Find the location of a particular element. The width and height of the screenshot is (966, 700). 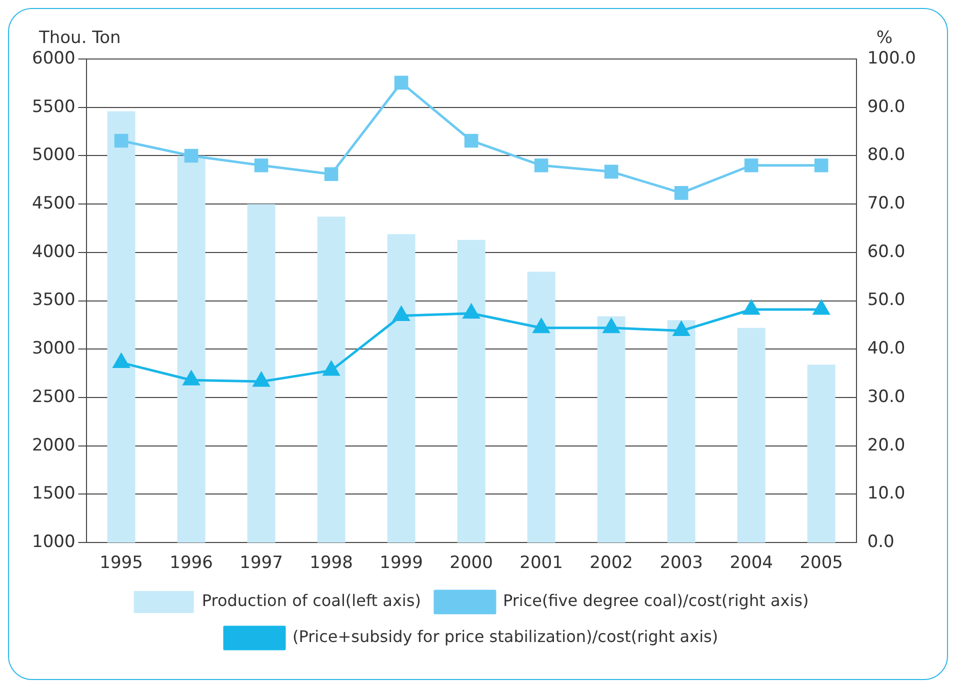

y2-tick-label: 0.0 is located at coordinates (880, 542).